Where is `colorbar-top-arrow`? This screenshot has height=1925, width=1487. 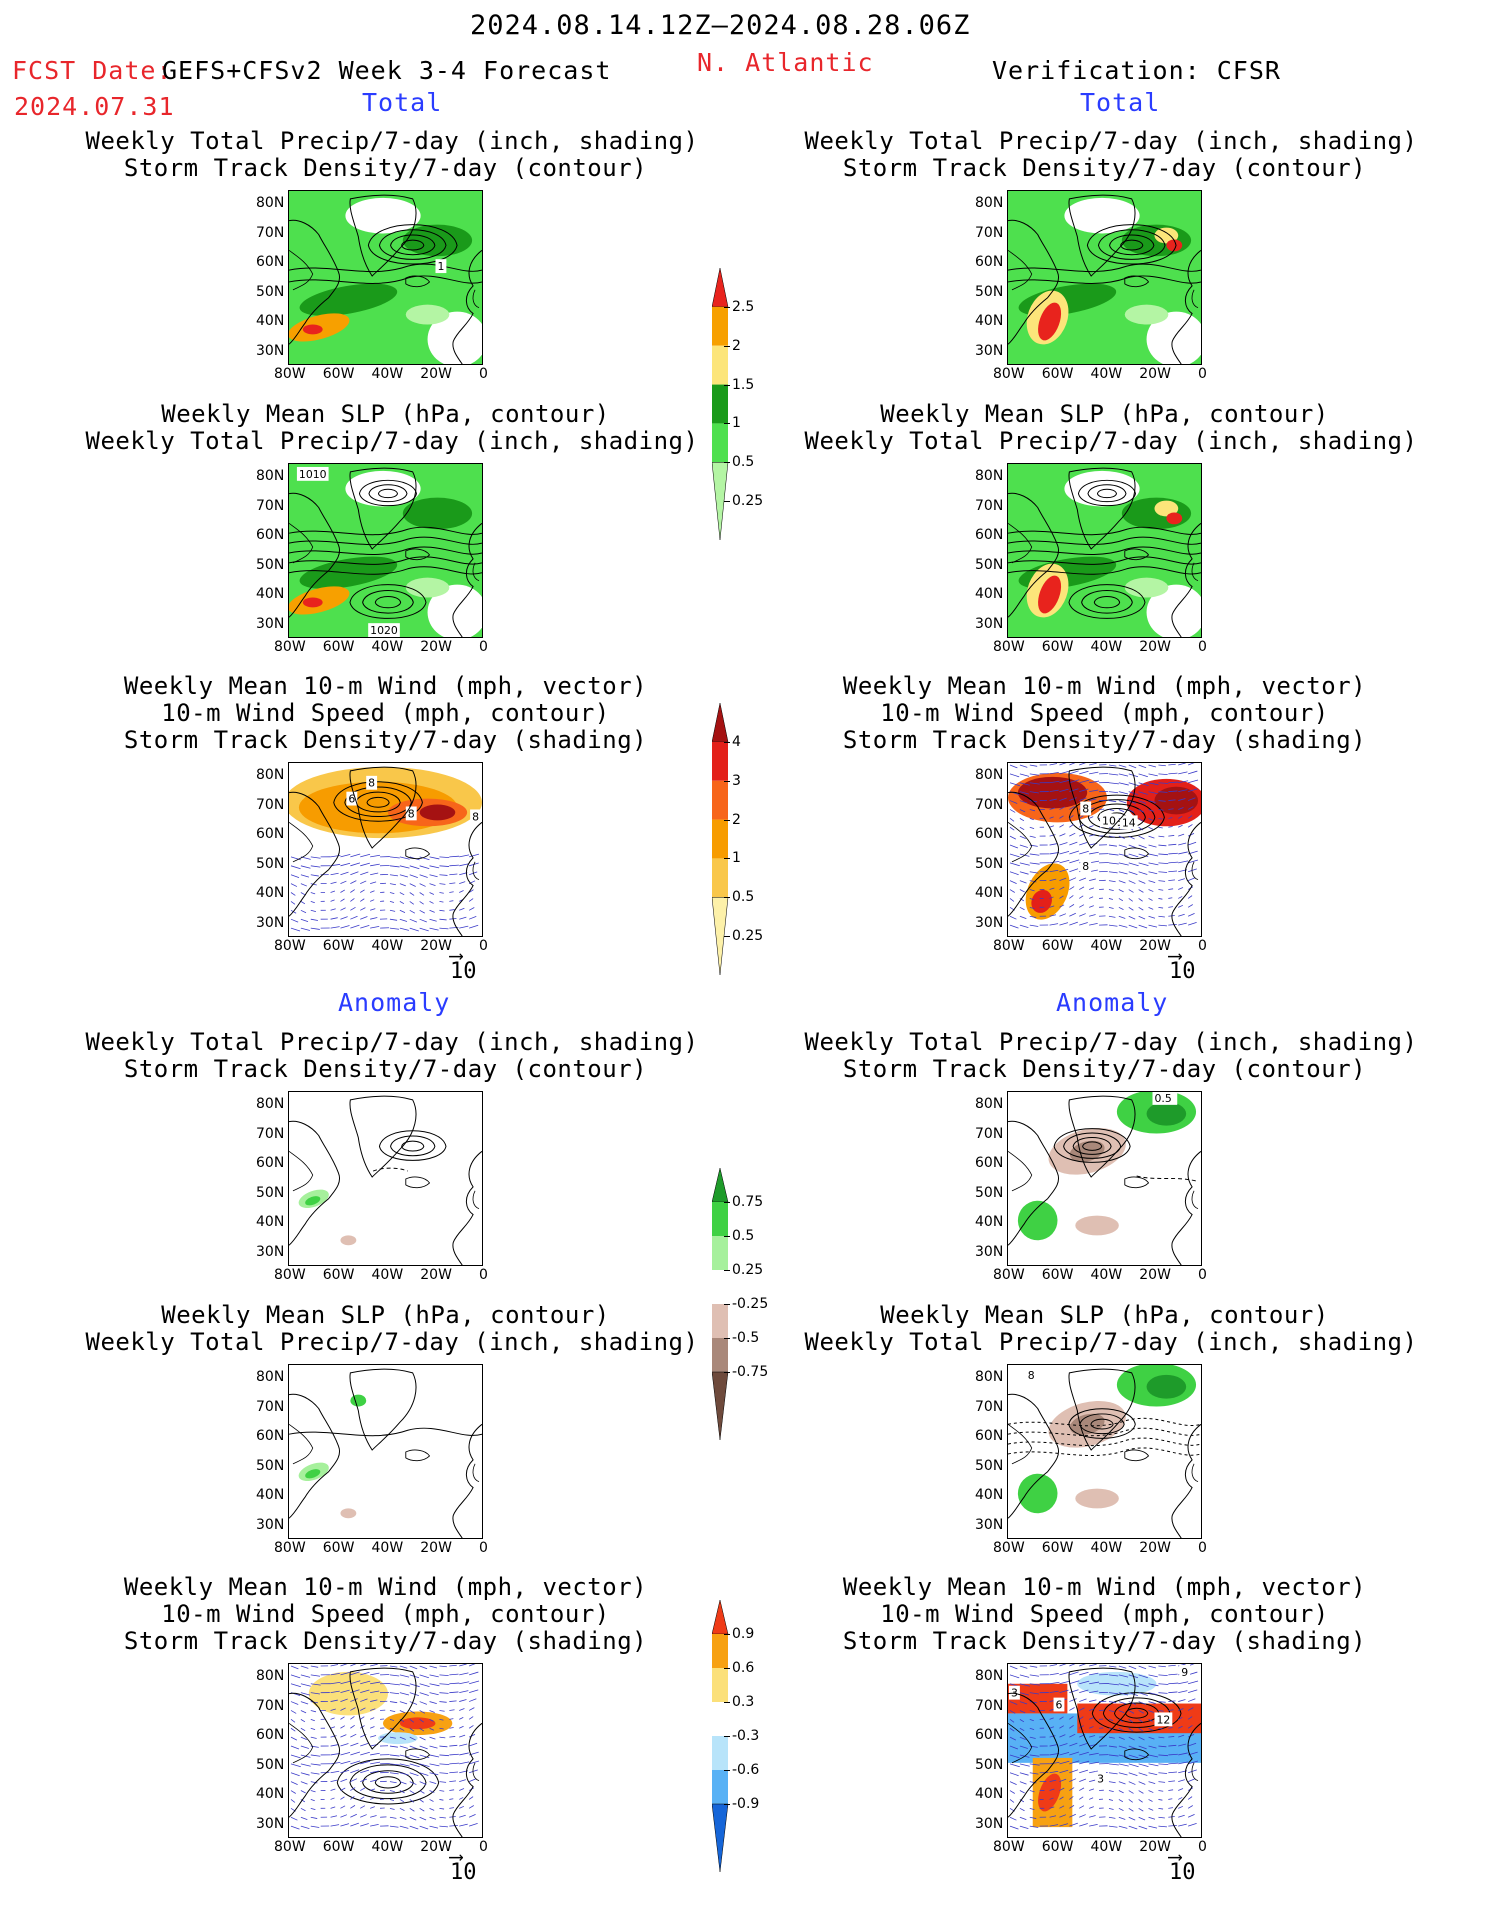
colorbar-top-arrow is located at coordinates (720, 1617).